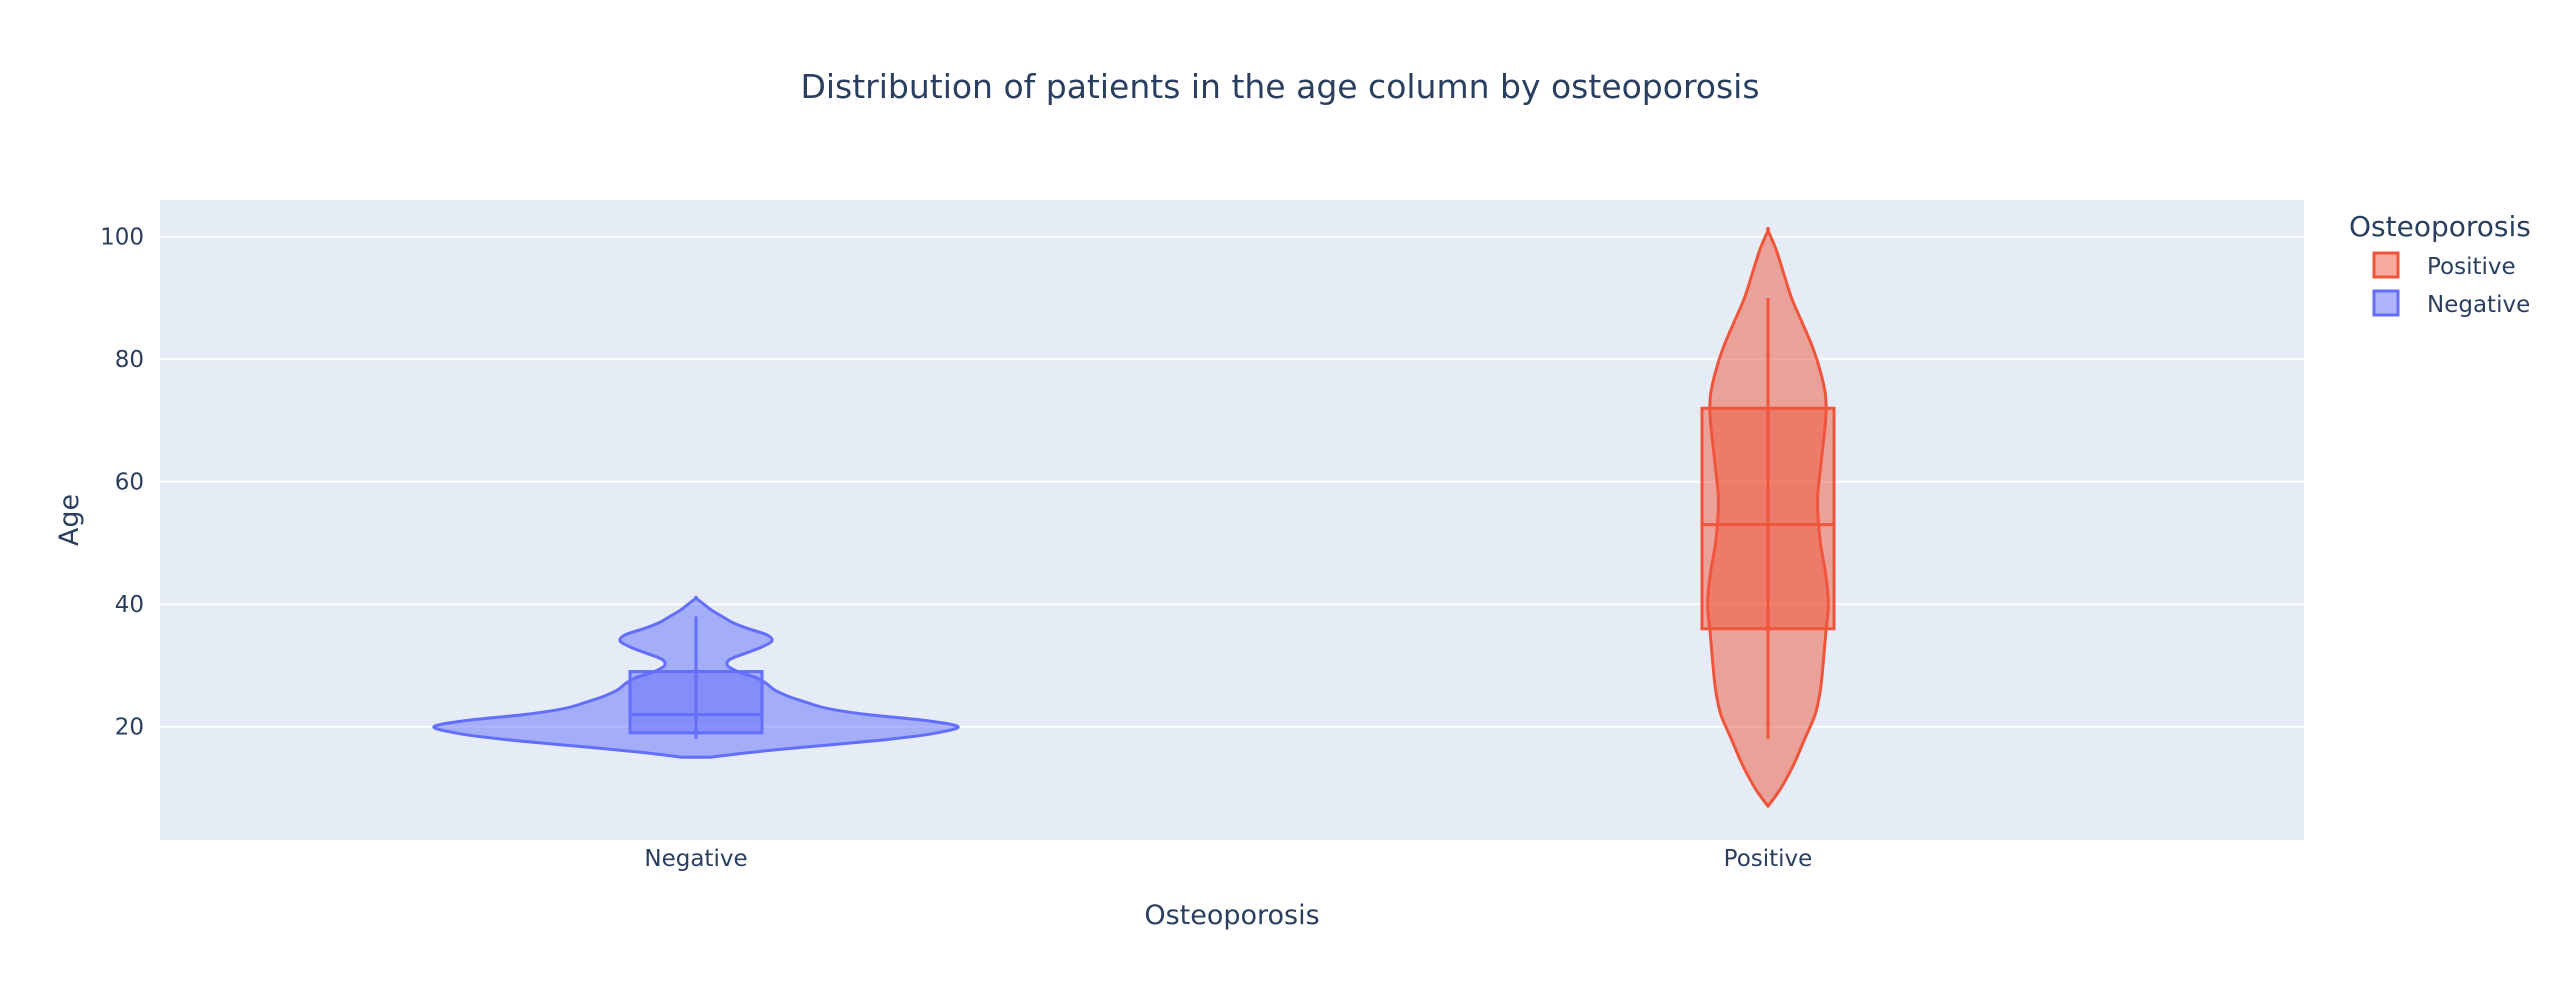 This screenshot has width=2560, height=1000. I want to click on legend-label-positive: Positive, so click(2471, 267).